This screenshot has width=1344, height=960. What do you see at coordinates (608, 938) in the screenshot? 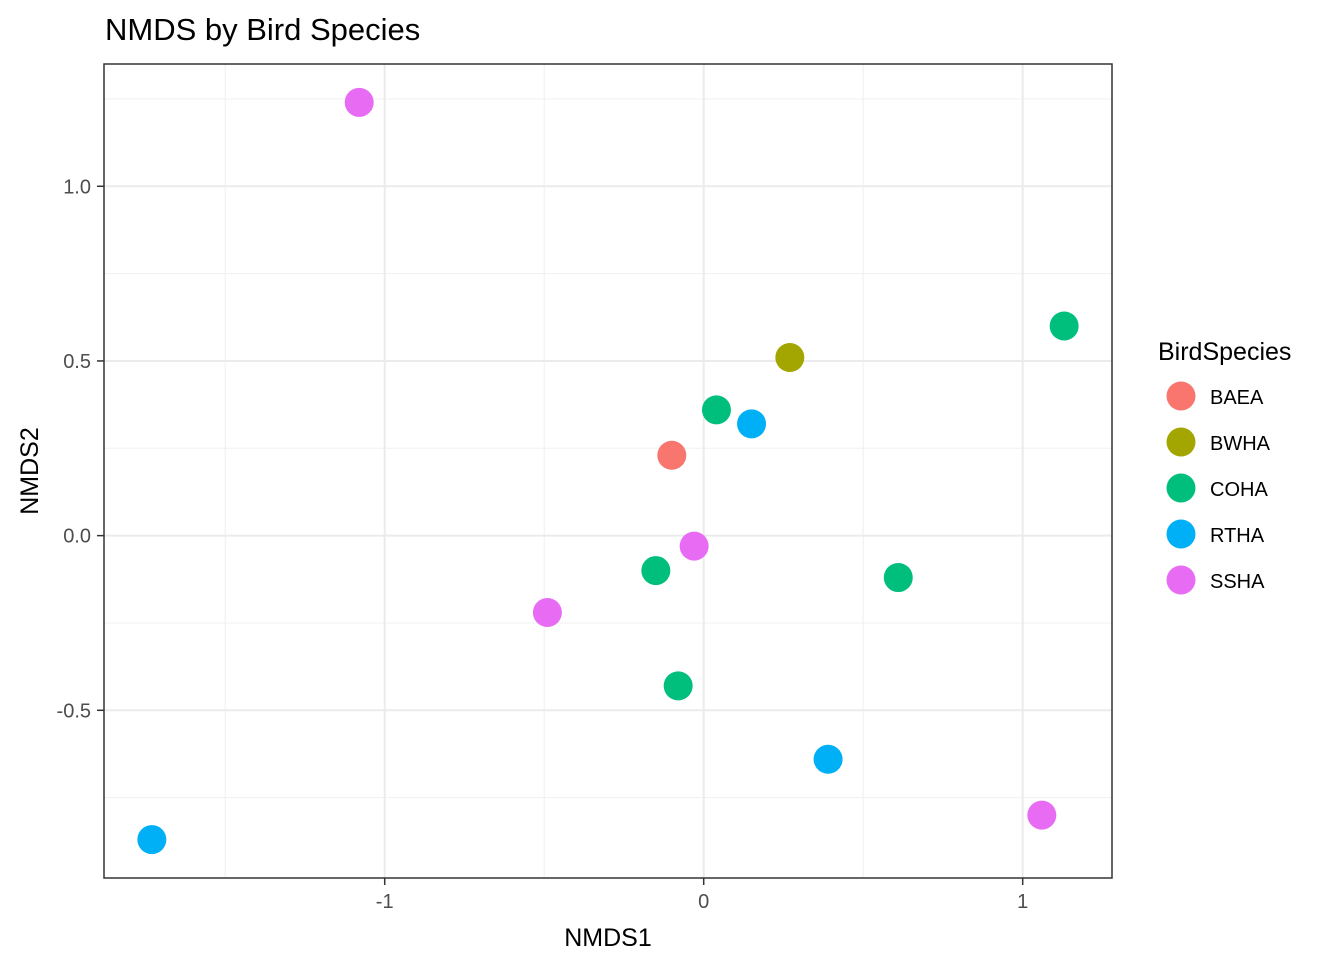
I see `x-axis-title: NMDS1` at bounding box center [608, 938].